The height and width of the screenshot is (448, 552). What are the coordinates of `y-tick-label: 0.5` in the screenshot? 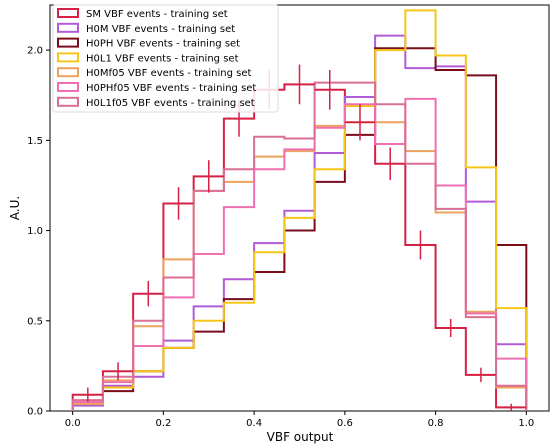 It's located at (35, 321).